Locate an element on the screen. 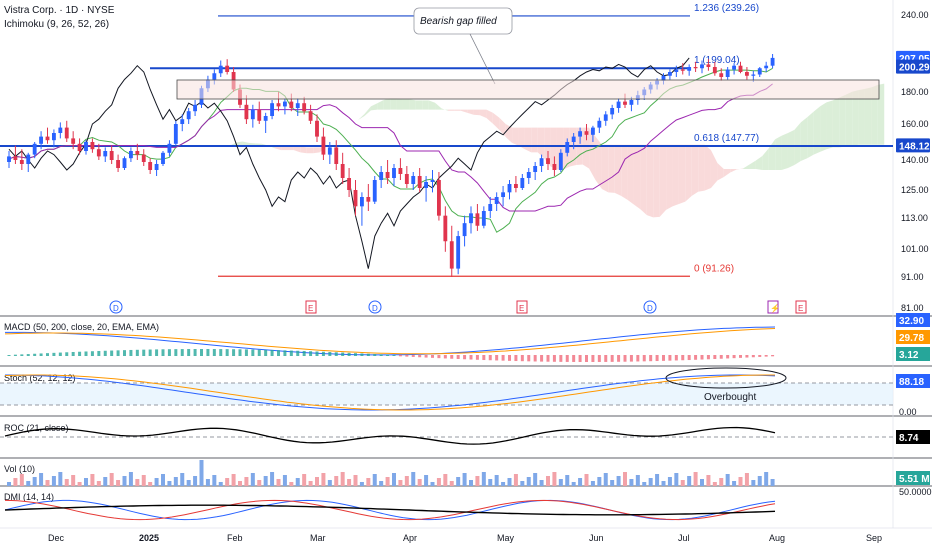 The image size is (932, 550). event-markers: D E D E D ⚡ E is located at coordinates (458, 307).